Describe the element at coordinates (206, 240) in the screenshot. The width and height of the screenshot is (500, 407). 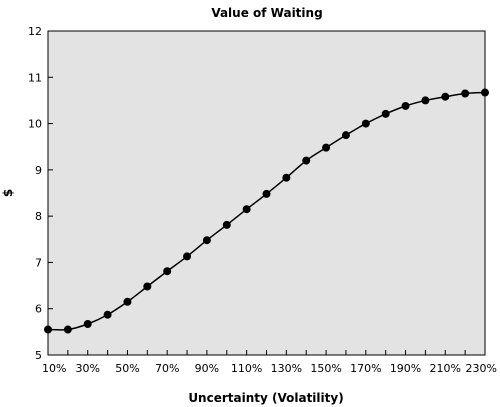
I see `data-point-90%` at that location.